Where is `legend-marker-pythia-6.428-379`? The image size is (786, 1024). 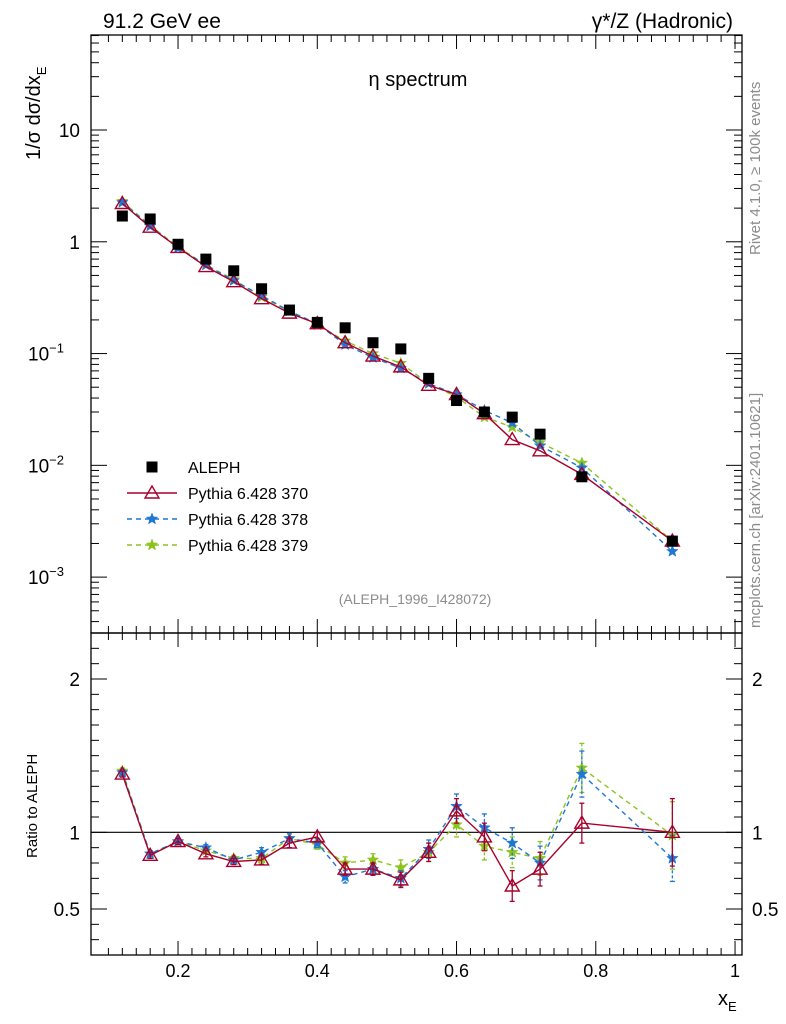 legend-marker-pythia-6.428-379 is located at coordinates (152, 544).